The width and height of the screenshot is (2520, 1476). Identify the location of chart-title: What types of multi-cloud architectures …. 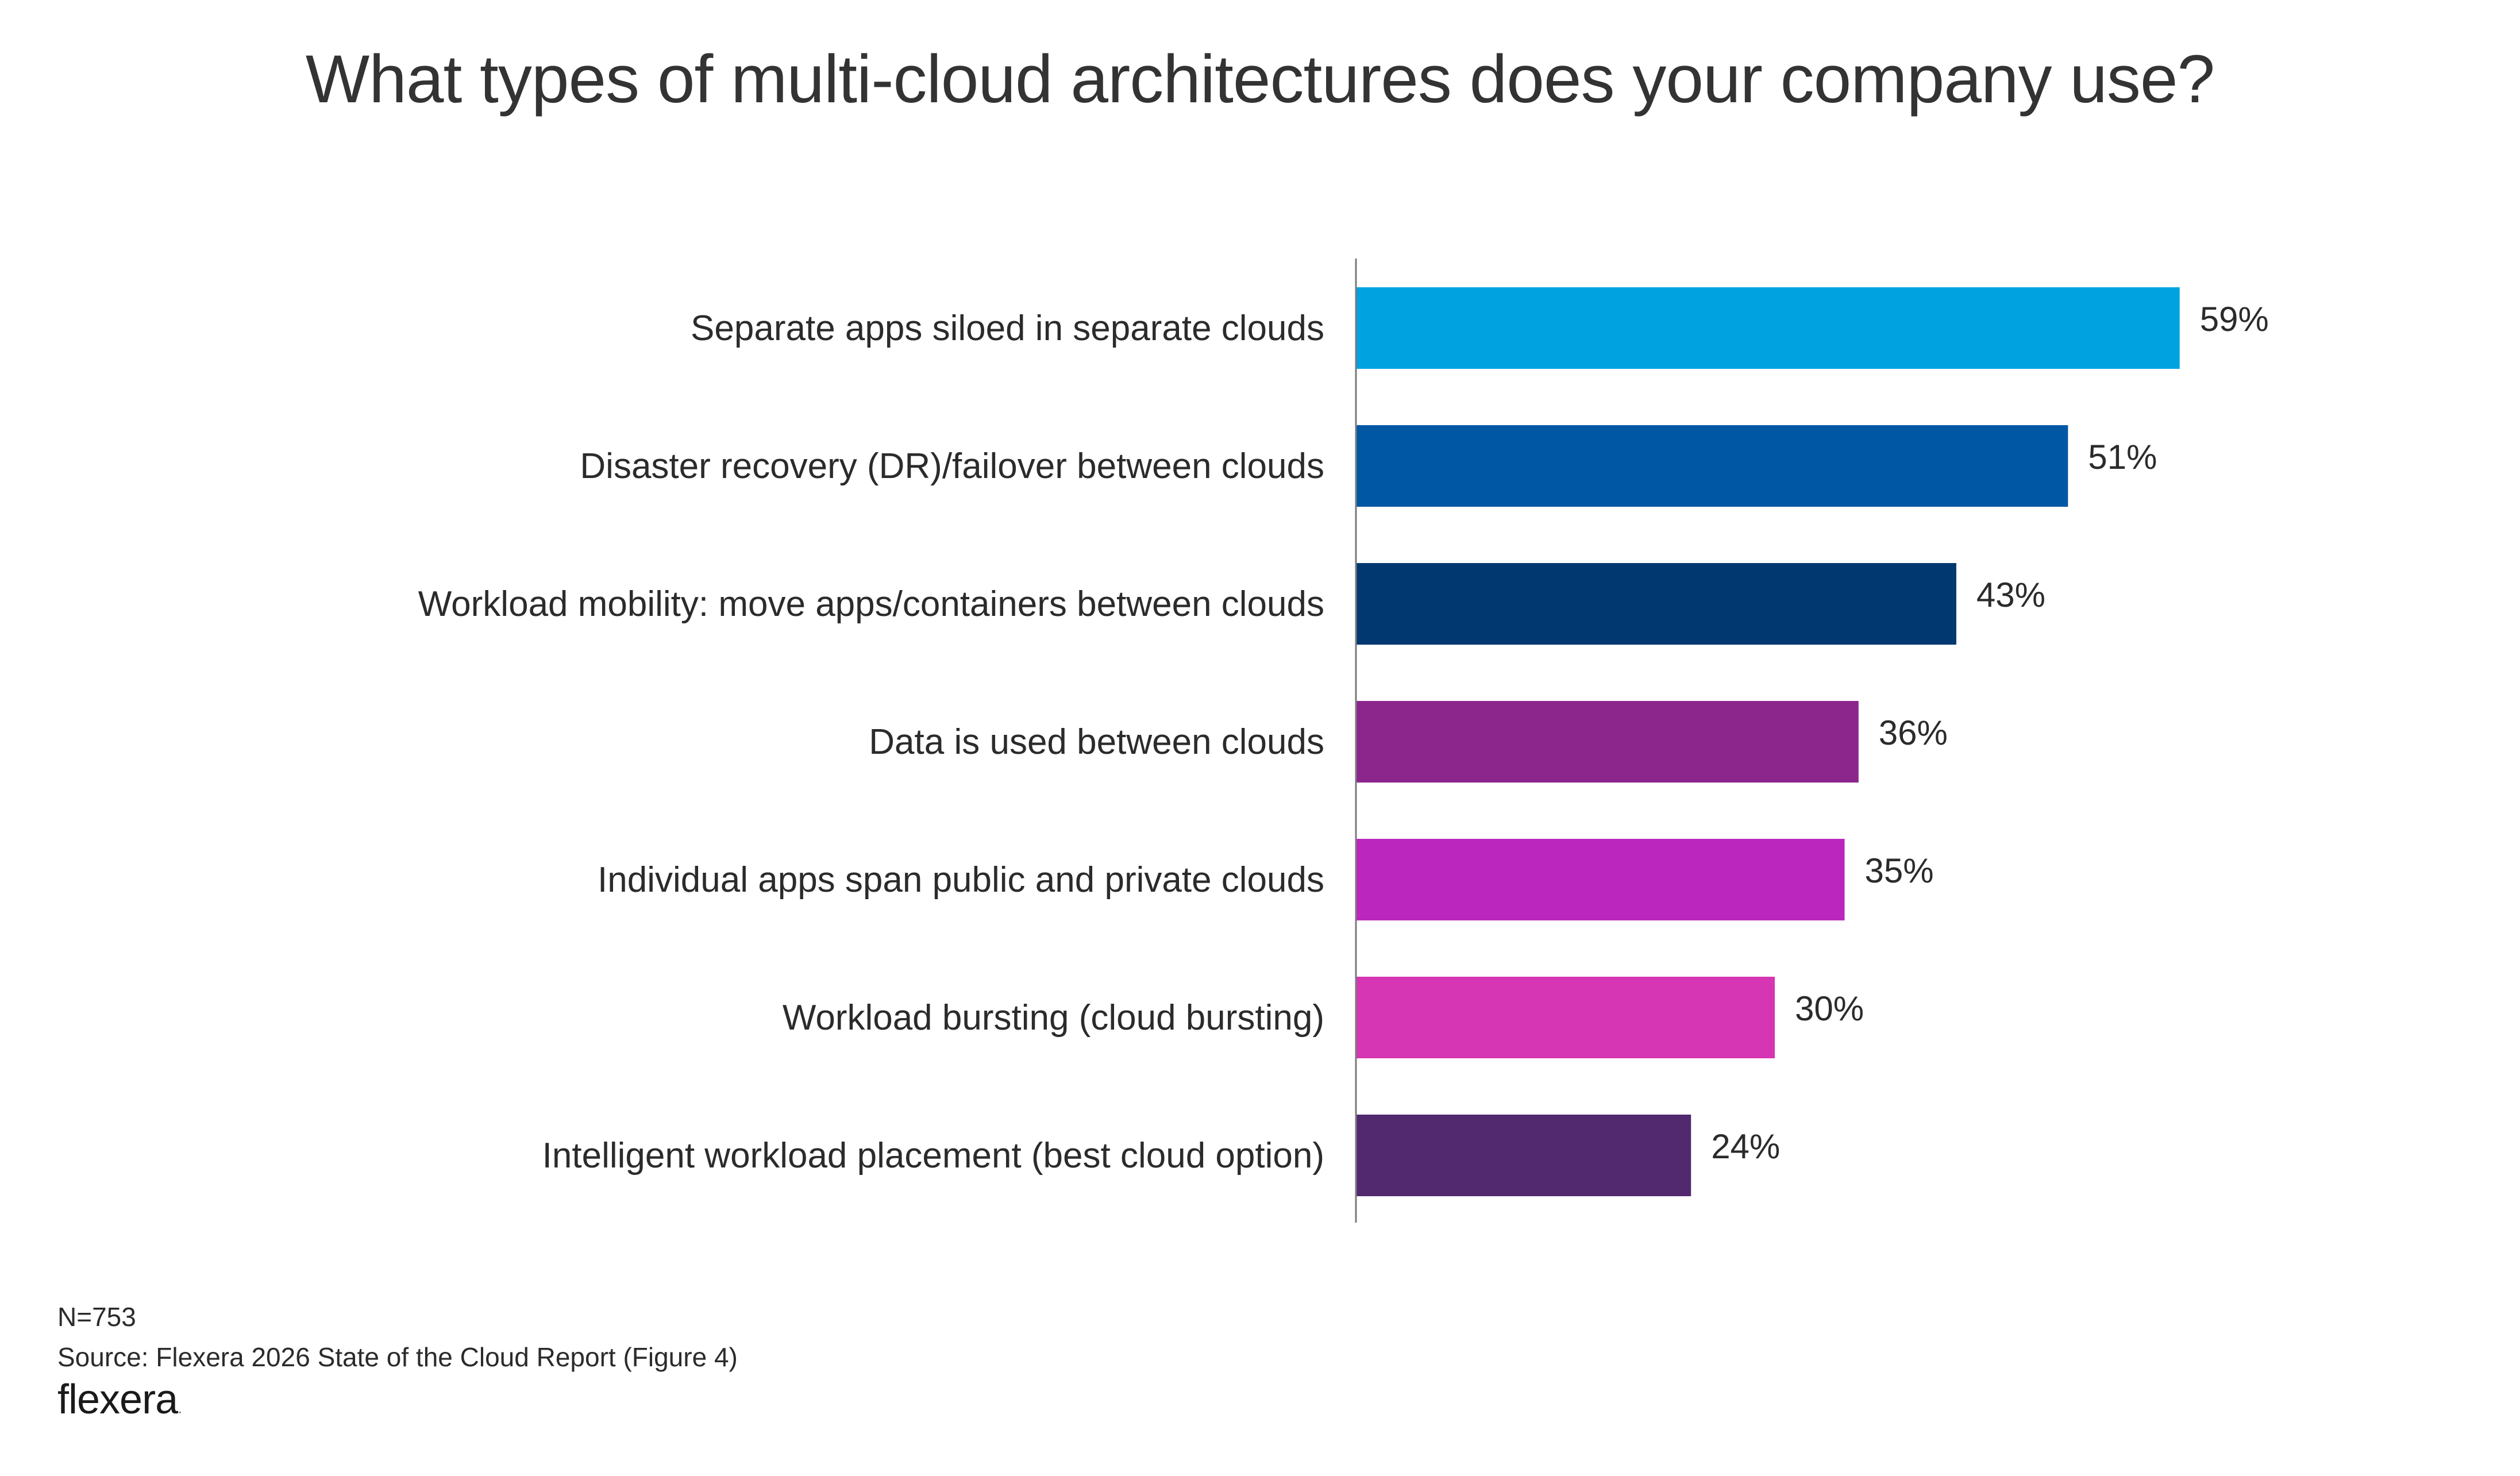
(1260, 79).